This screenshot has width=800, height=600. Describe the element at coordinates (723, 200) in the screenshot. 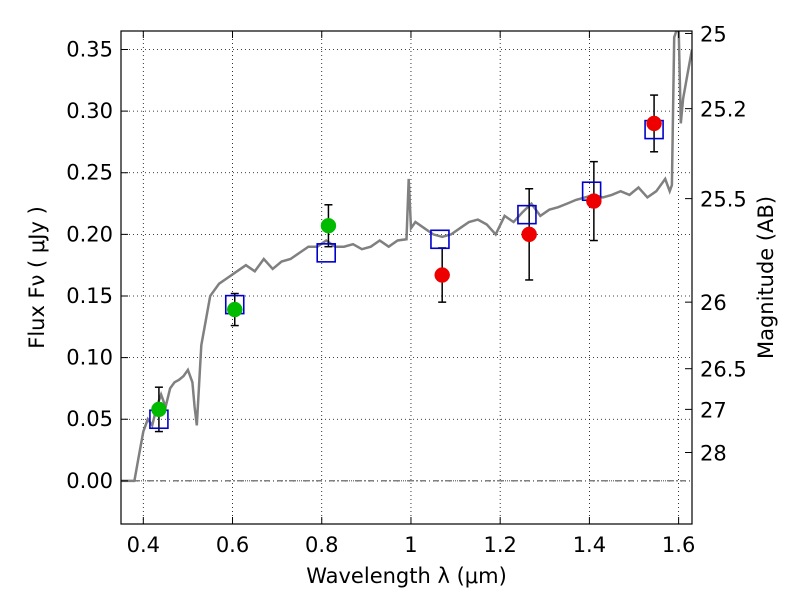

I see `right-tick-label: 25.5` at that location.